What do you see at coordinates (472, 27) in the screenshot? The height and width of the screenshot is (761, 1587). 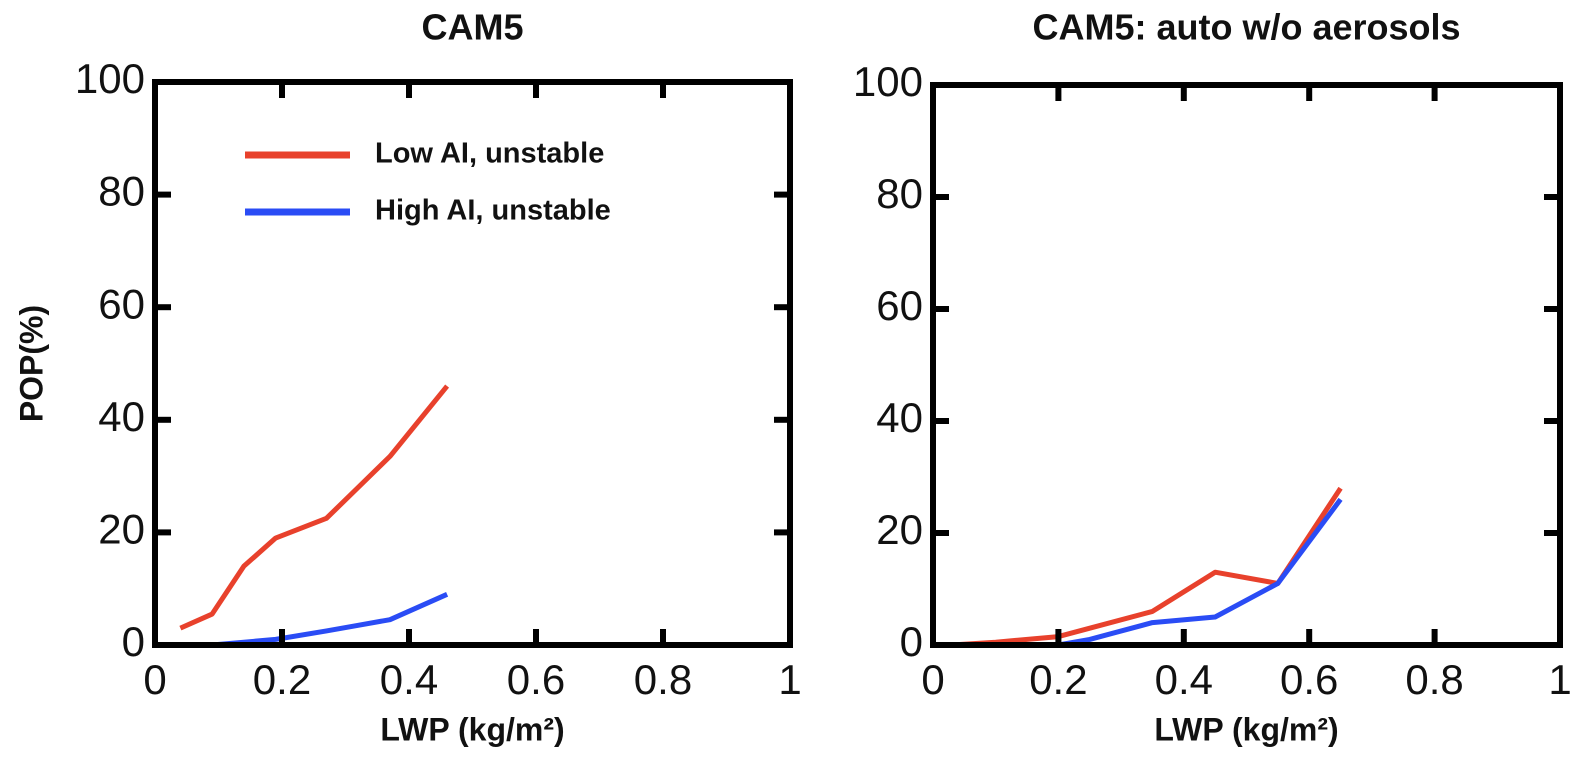 I see `chart-title: CAM5` at bounding box center [472, 27].